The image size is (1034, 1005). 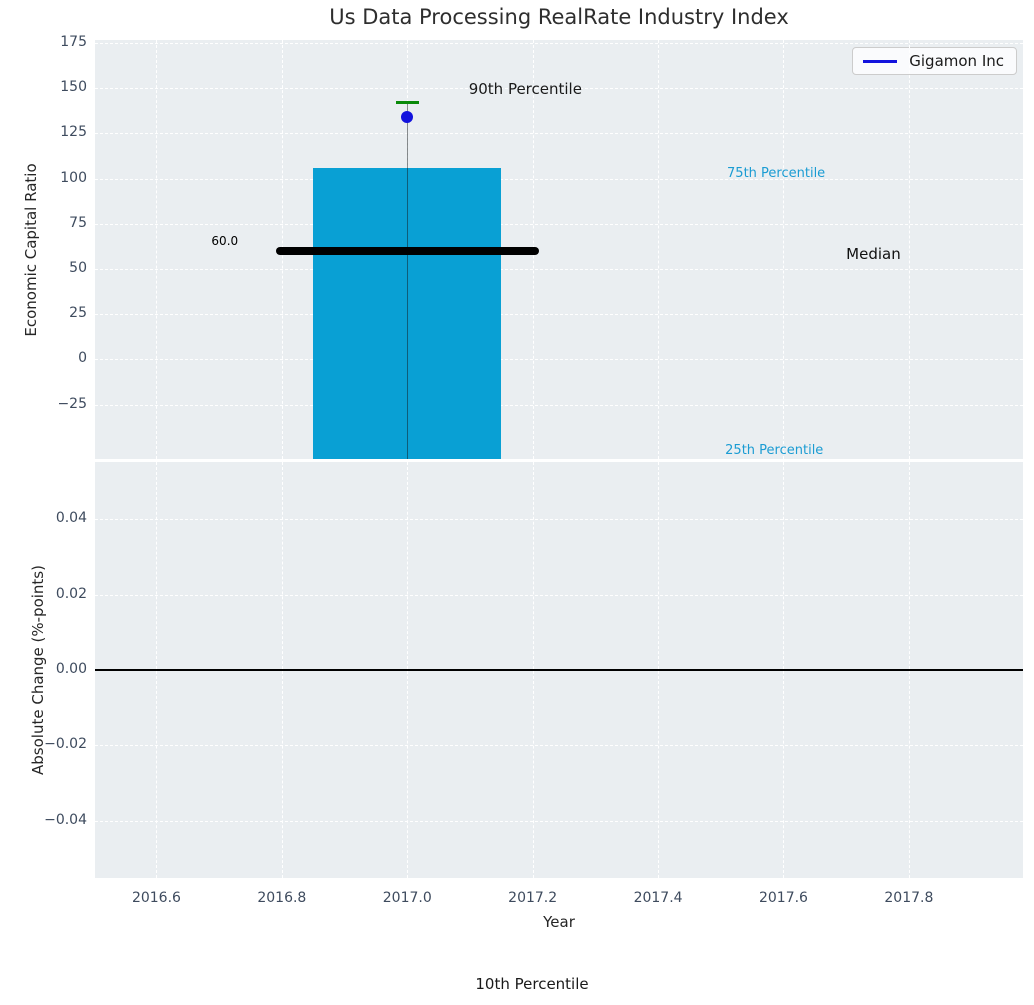 I want to click on annotation-75th-percentile: 75th Percentile, so click(x=776, y=174).